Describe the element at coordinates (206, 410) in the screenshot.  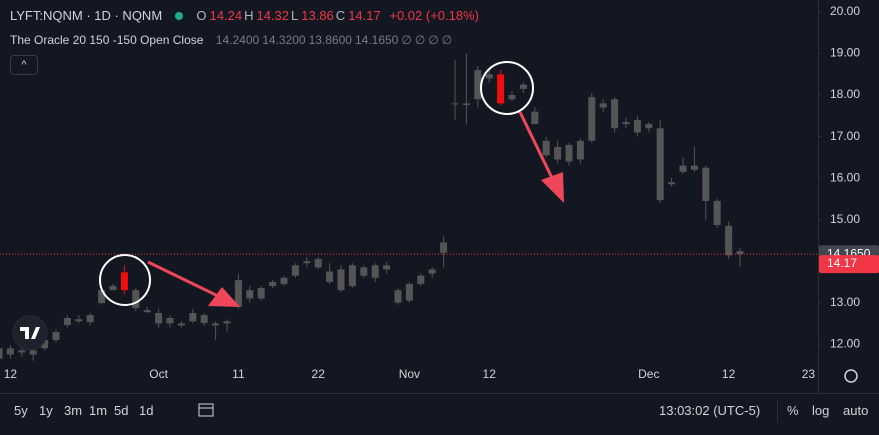
I see `calendar-icon` at that location.